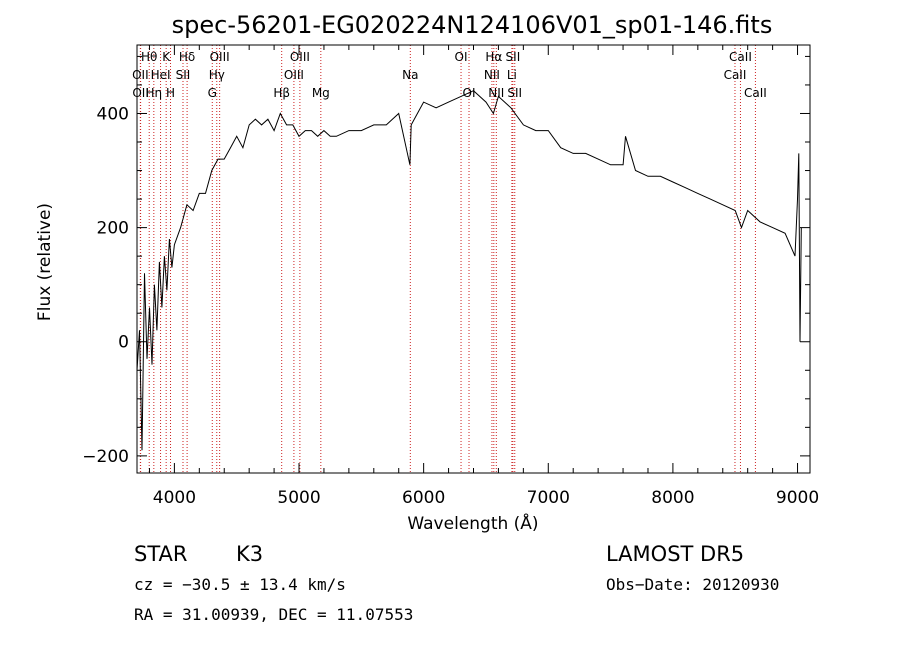  I want to click on object-subclass: K3, so click(249, 554).